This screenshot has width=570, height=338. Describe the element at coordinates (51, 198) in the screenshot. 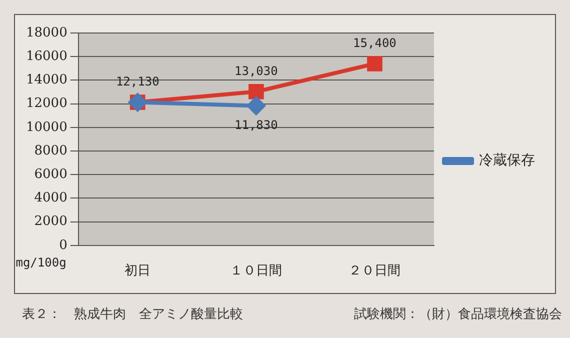

I see `y-tick-label: 4000` at that location.